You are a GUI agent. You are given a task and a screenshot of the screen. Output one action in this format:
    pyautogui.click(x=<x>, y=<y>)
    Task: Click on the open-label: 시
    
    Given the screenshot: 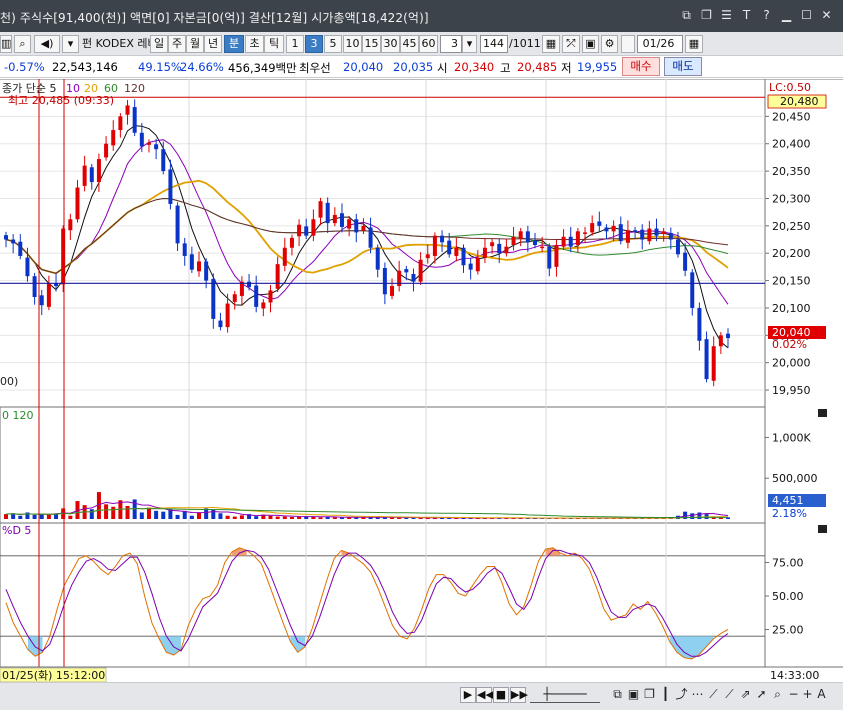 What is the action you would take?
    pyautogui.click(x=442, y=68)
    